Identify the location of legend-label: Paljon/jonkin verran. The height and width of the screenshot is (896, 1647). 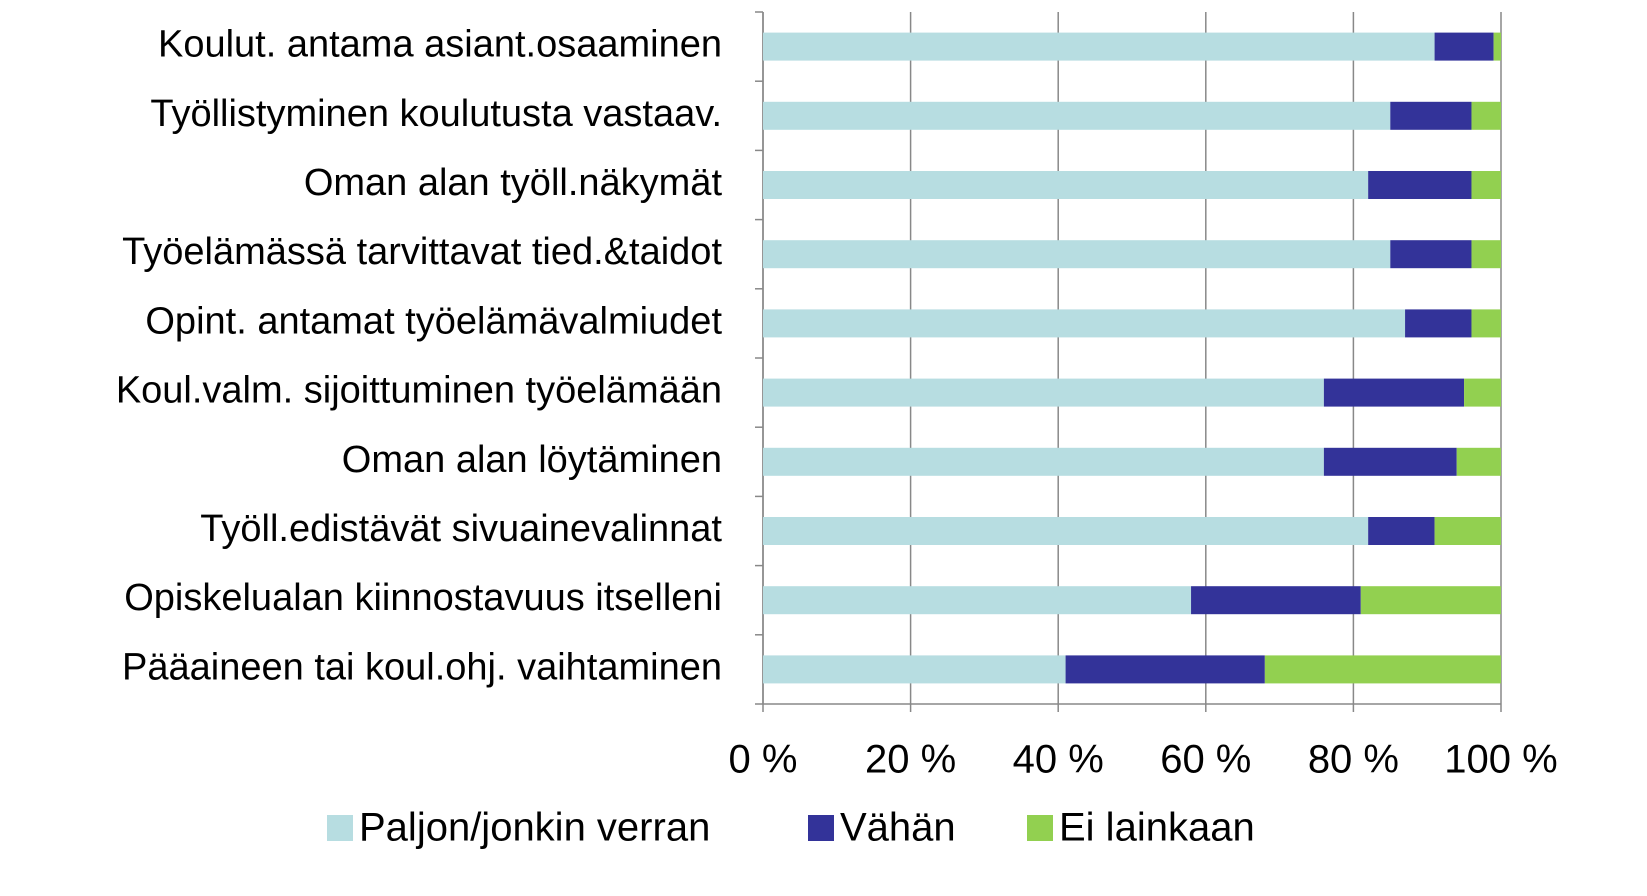
(534, 828).